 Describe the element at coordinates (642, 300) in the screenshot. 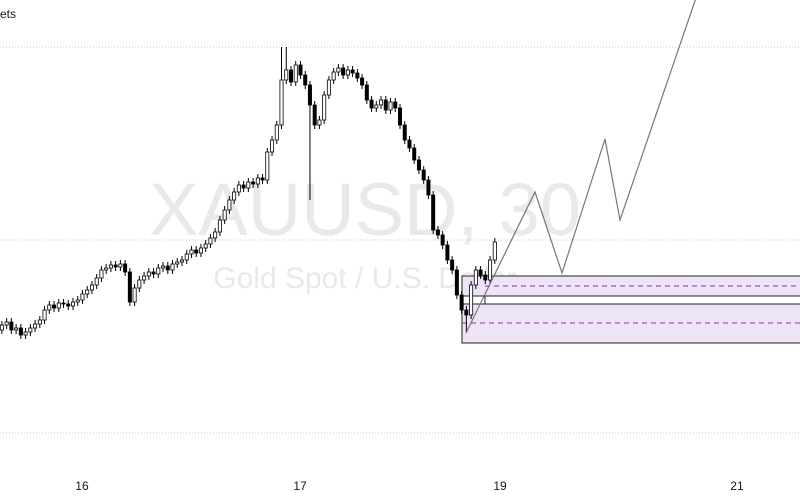

I see `zone-mid` at that location.